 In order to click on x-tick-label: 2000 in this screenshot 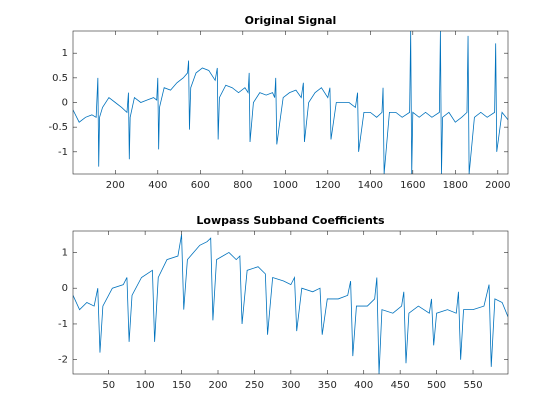, I will do `click(497, 185)`.